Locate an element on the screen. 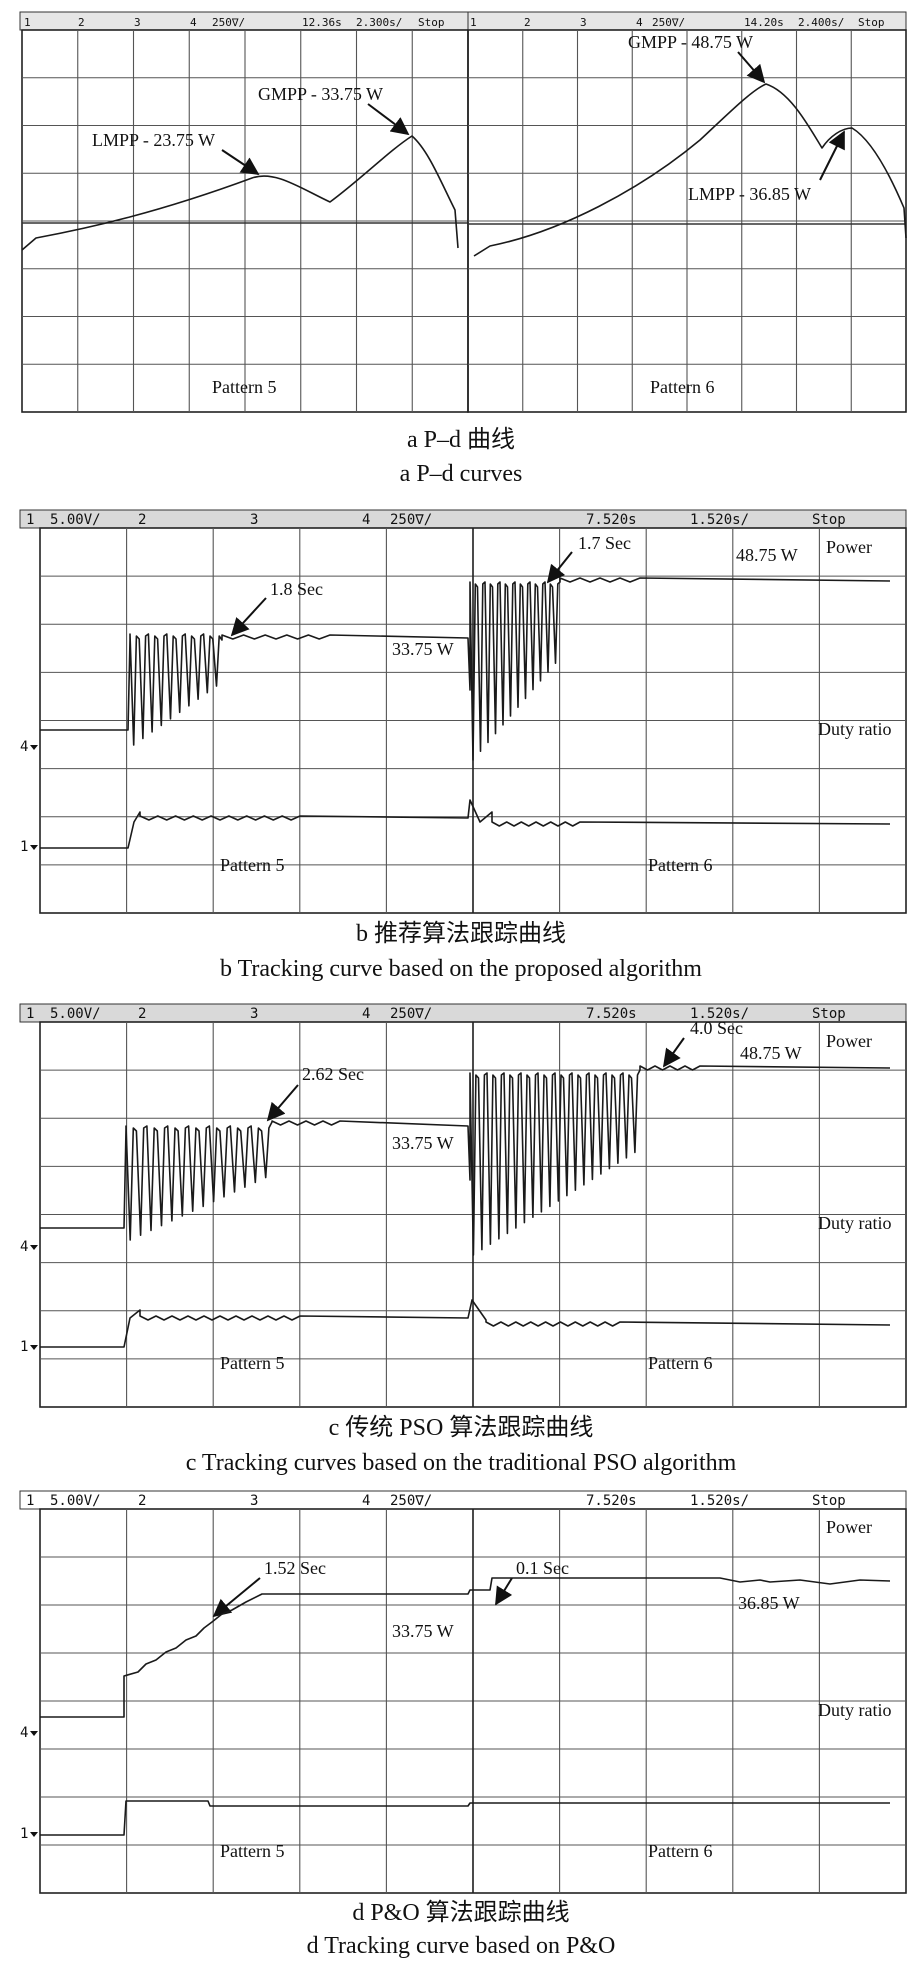  panel-d-duty-trace is located at coordinates (465, 1818).